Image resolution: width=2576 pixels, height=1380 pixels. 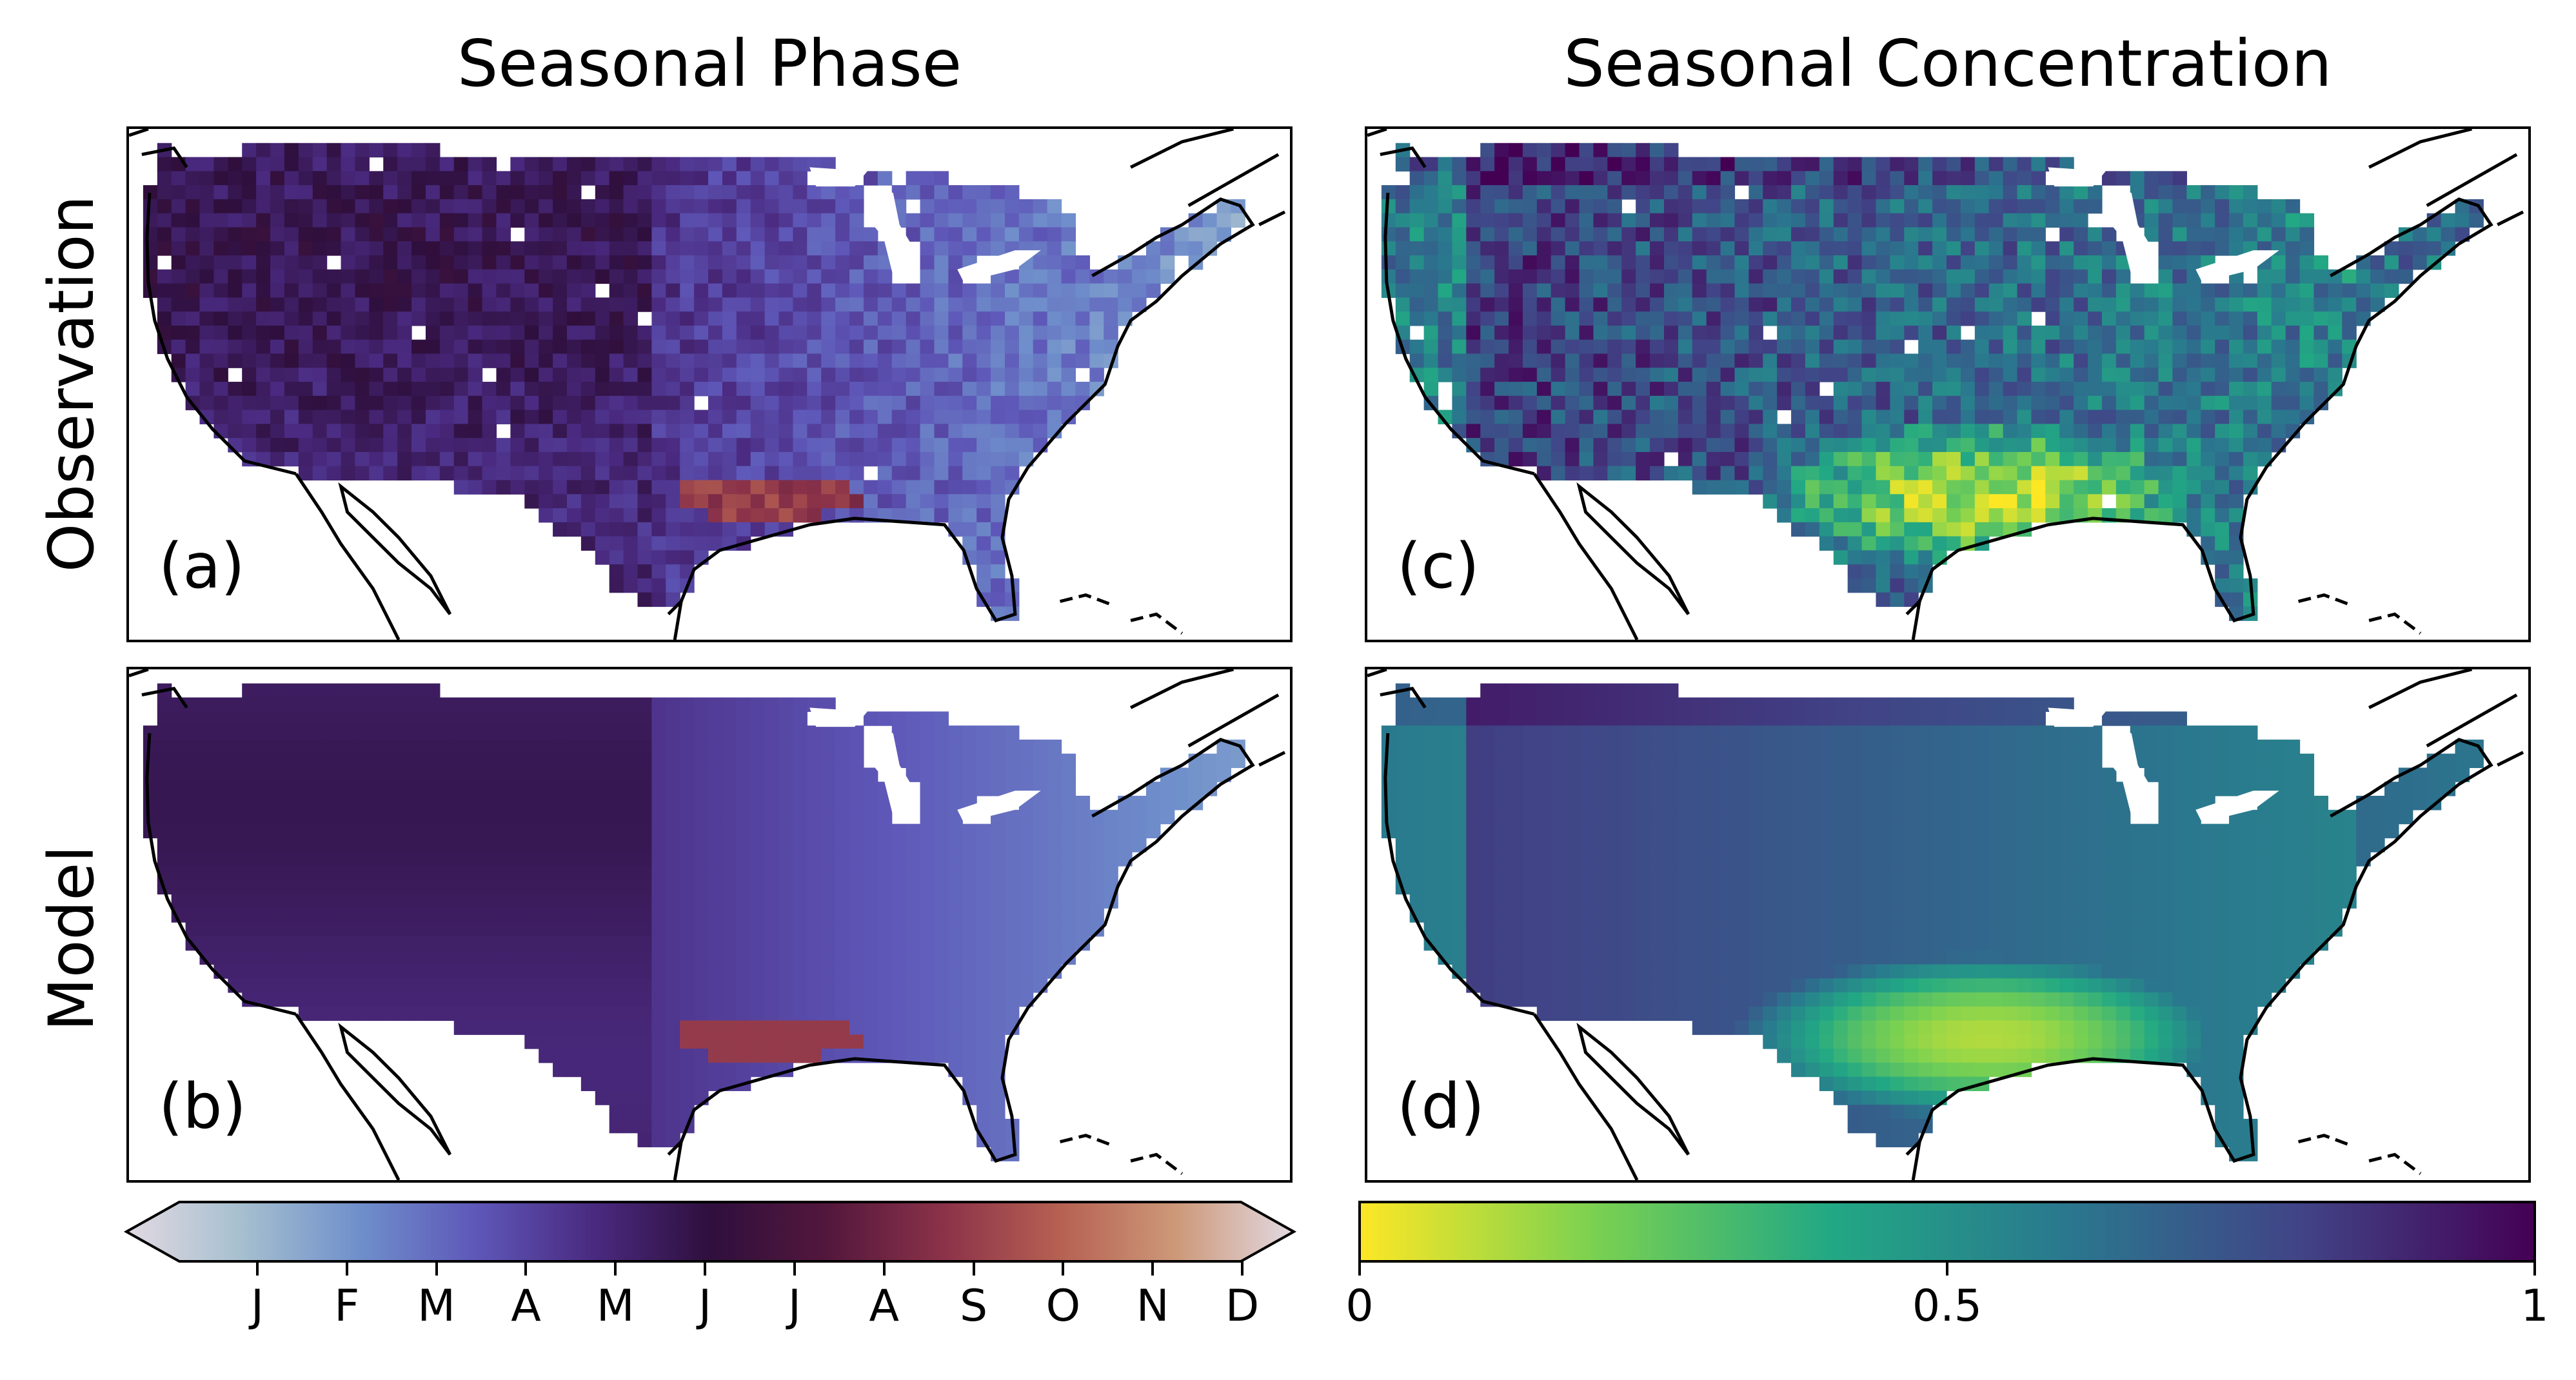 I want to click on phase-tick-label: F, so click(x=347, y=1306).